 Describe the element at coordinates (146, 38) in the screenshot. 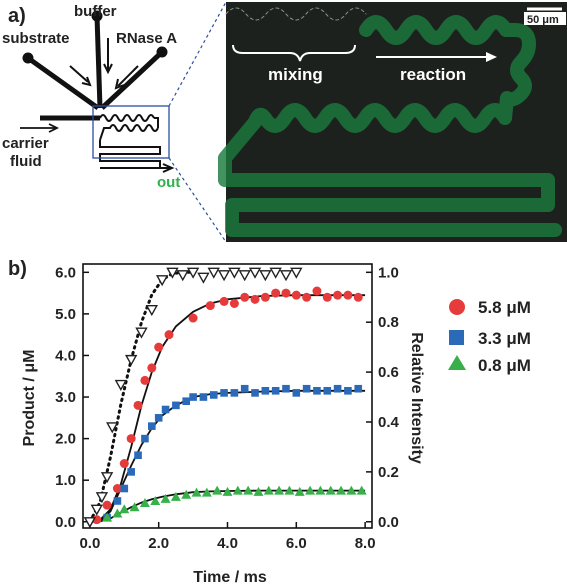

I see `inlet-rnase-label: RNase A` at that location.